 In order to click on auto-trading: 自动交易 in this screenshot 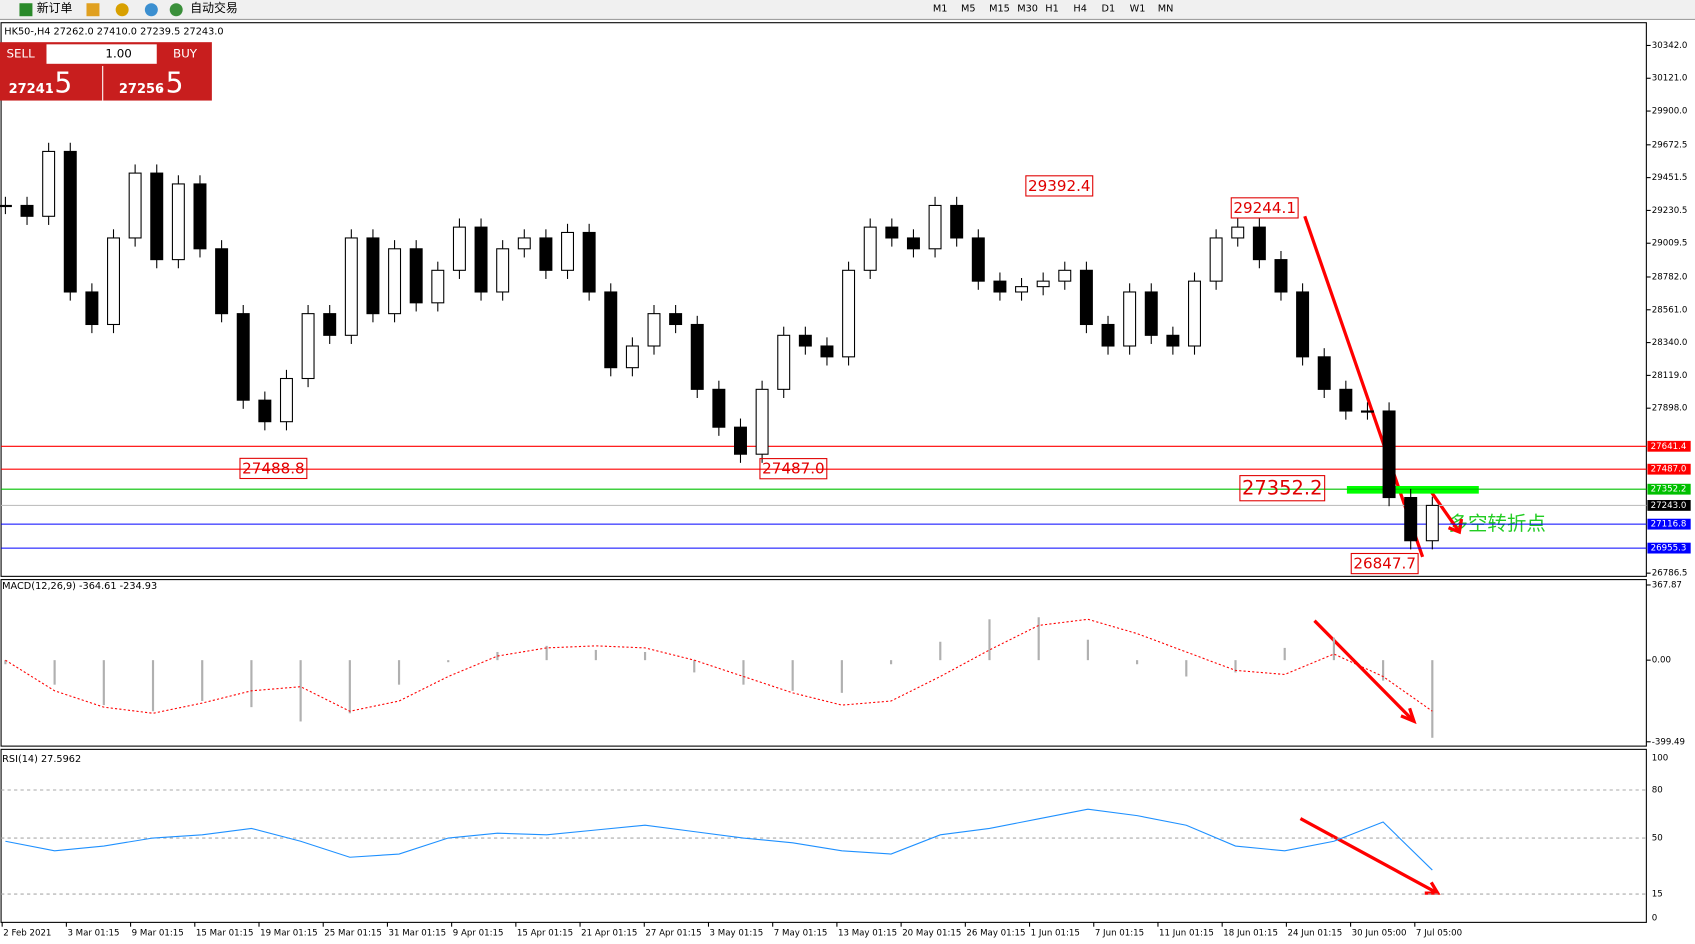, I will do `click(213, 8)`.